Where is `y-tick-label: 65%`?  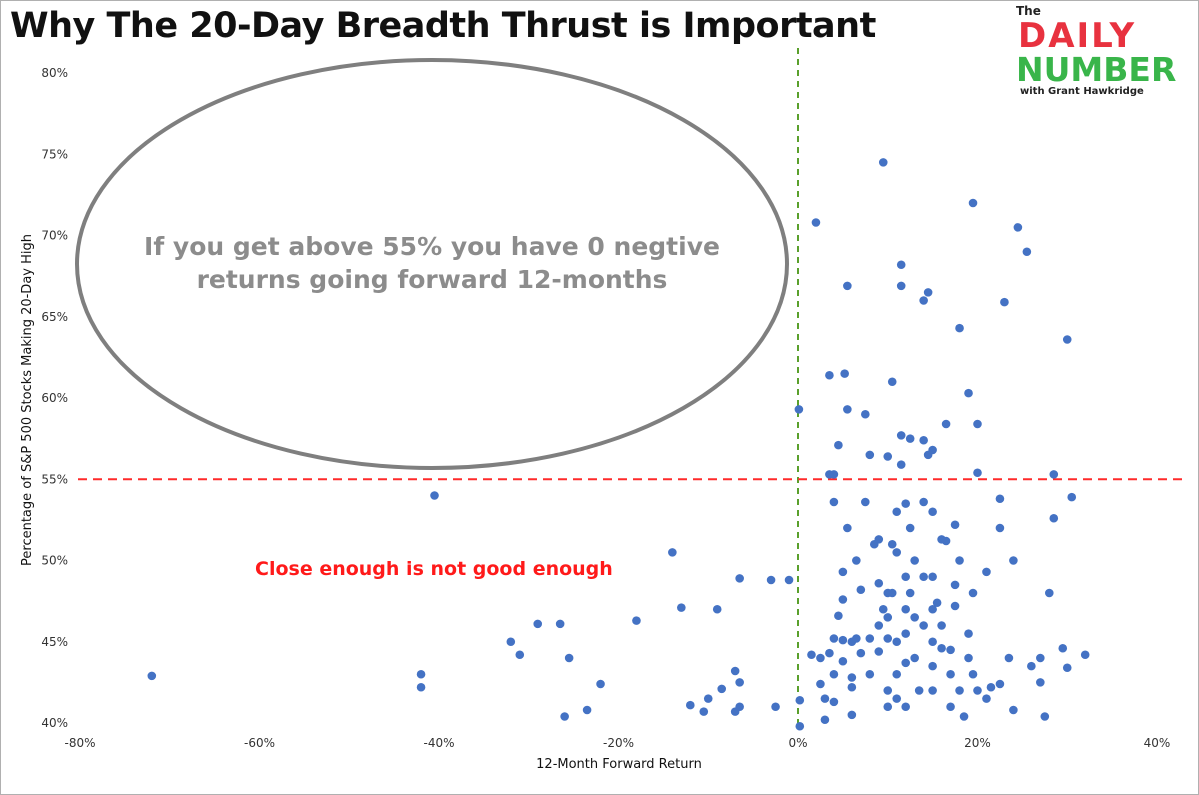 y-tick-label: 65% is located at coordinates (54, 317).